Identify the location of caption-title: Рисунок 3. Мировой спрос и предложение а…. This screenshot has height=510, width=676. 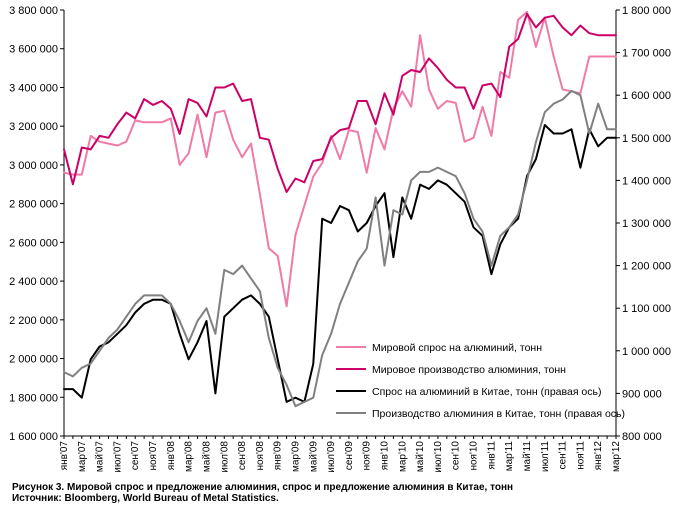
(263, 487).